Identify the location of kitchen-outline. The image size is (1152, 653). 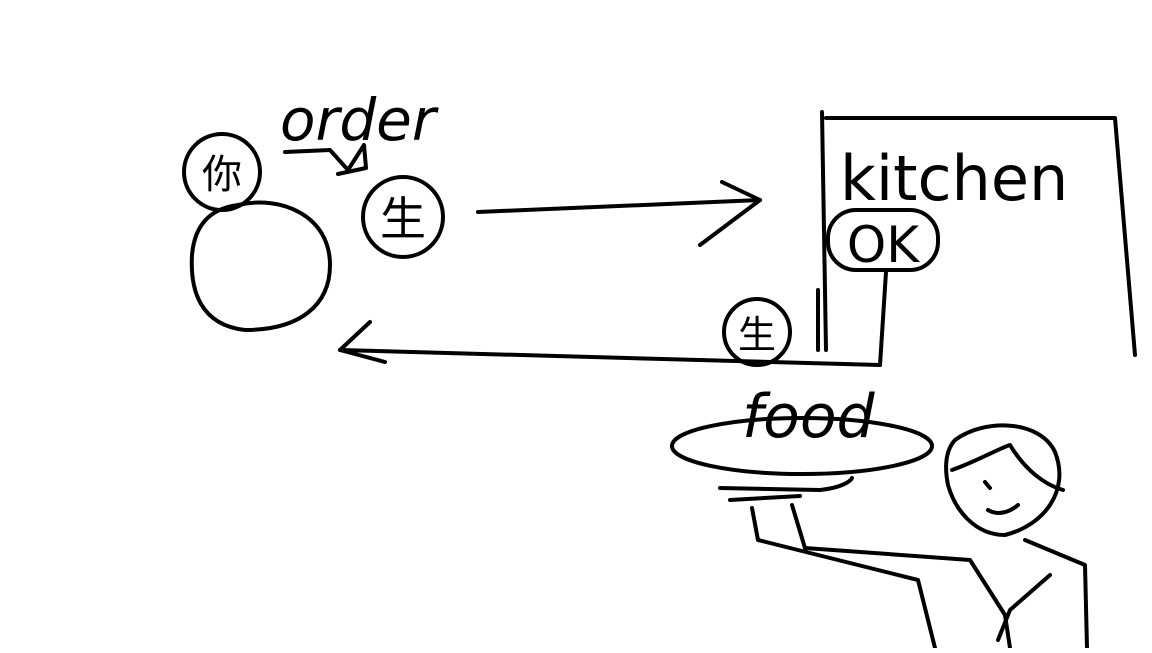
(978, 233).